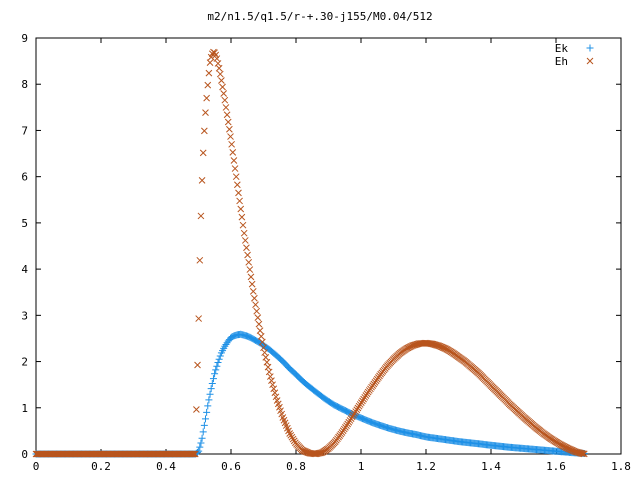  What do you see at coordinates (24, 362) in the screenshot?
I see `y-tick-label: 2` at bounding box center [24, 362].